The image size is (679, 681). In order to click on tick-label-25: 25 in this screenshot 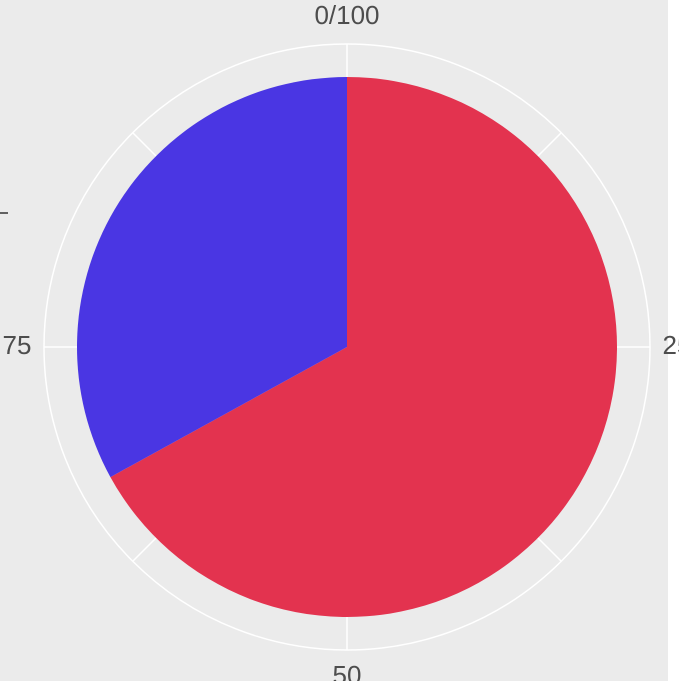, I will do `click(671, 345)`.